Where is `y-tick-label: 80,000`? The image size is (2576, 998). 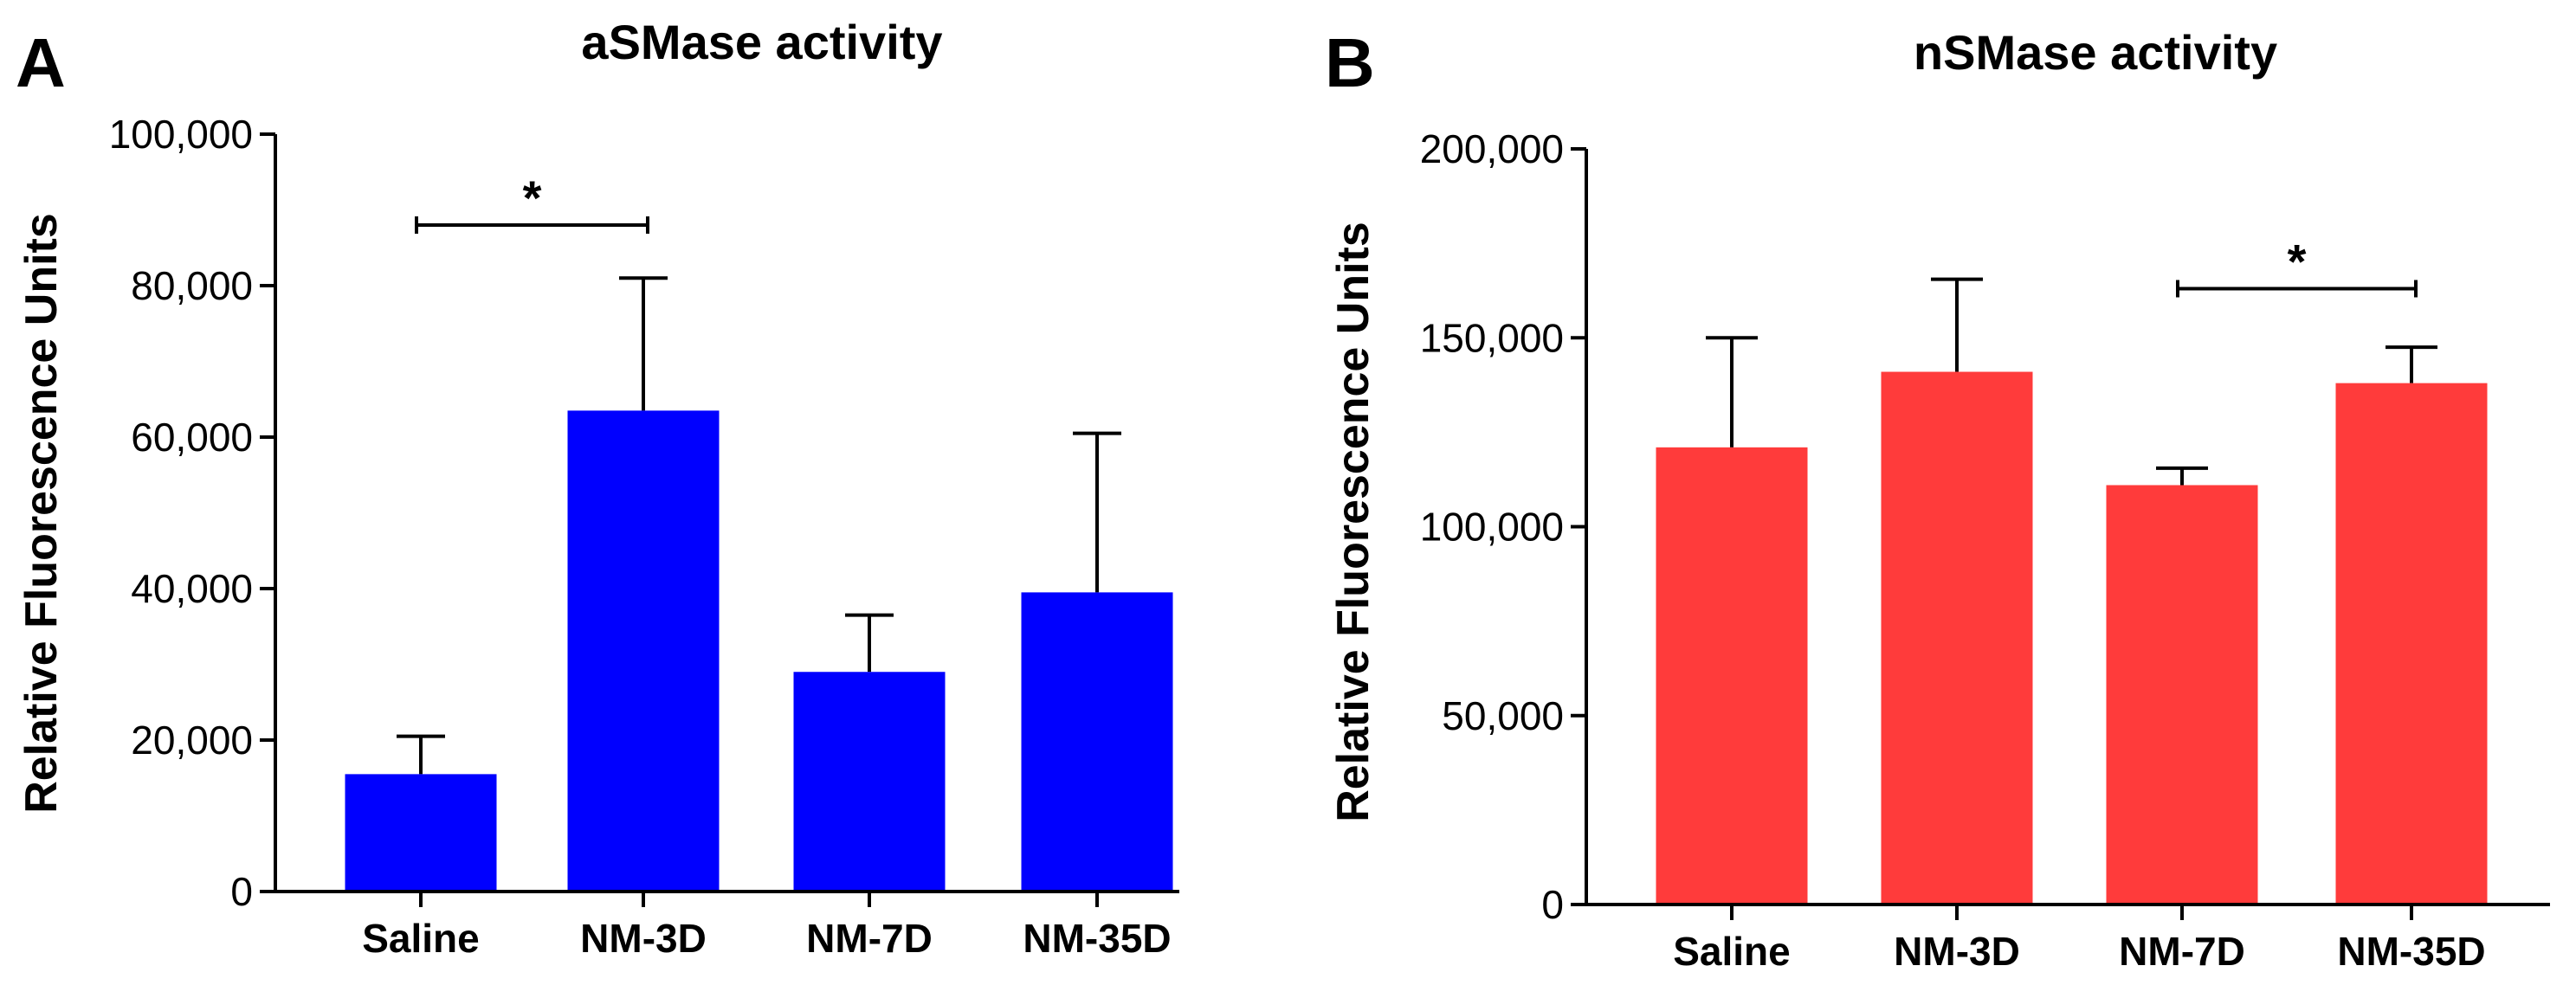
y-tick-label: 80,000 is located at coordinates (192, 286).